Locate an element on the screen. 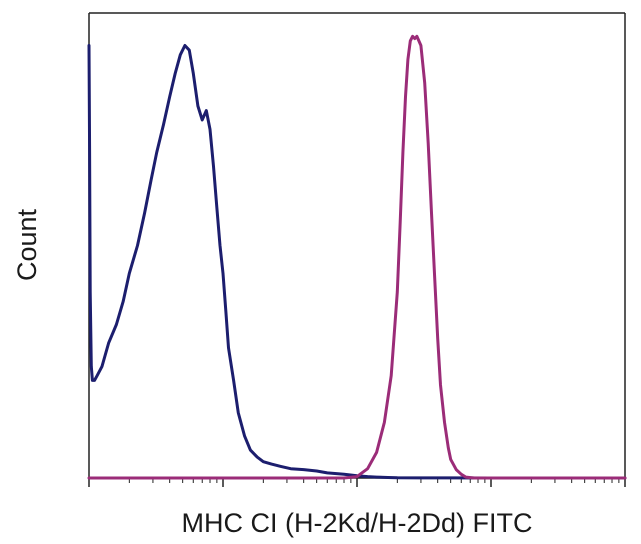  y-axis-title: Count is located at coordinates (27, 244).